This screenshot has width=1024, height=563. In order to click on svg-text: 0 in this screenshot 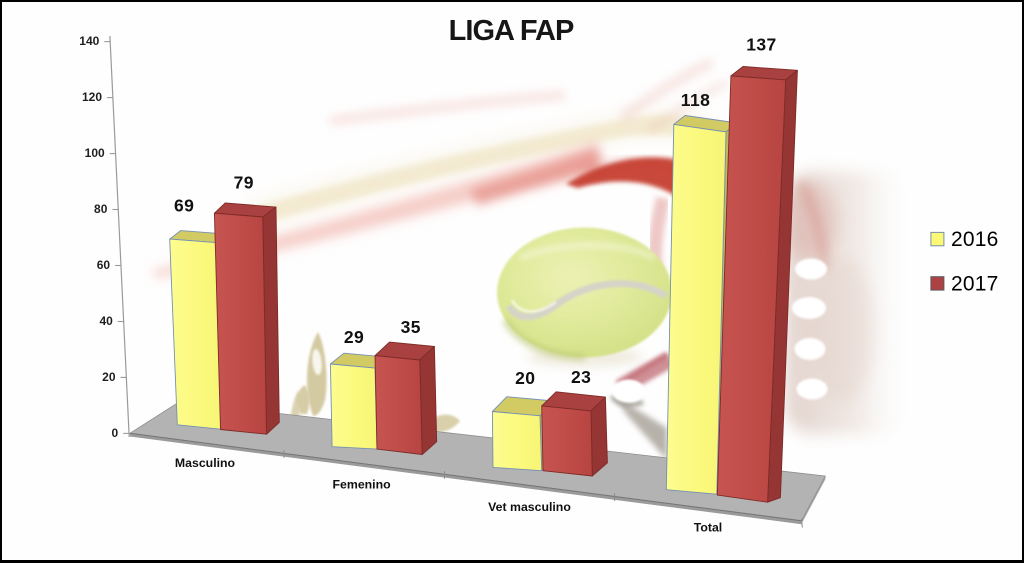, I will do `click(115, 433)`.